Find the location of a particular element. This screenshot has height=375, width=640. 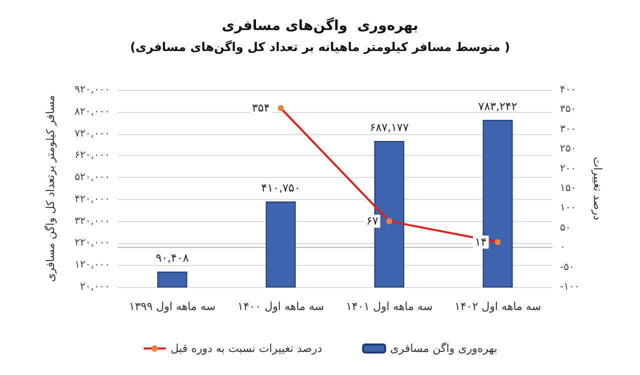

x-tick-label: سه ماهه اول ۱۴۰۲ is located at coordinates (498, 306).